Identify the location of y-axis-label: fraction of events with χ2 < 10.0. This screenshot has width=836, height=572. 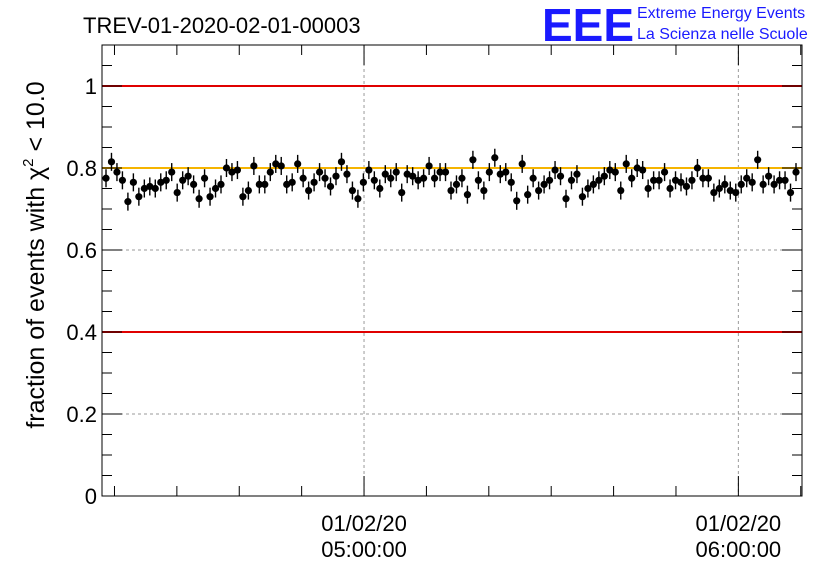
(35, 254).